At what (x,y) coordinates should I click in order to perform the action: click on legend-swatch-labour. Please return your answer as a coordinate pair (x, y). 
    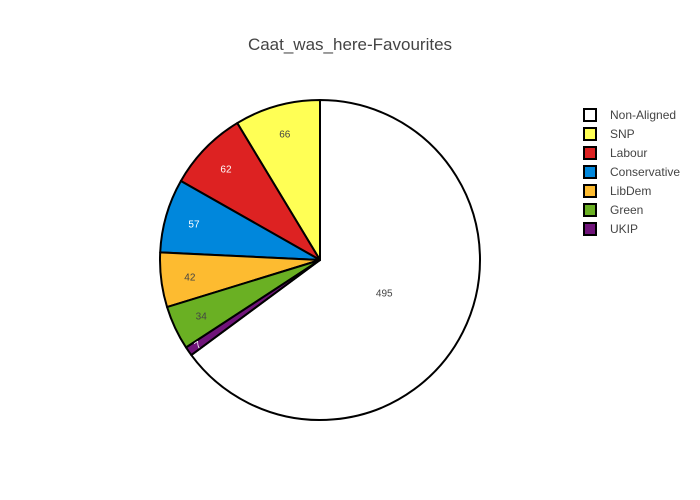
    Looking at the image, I should click on (590, 153).